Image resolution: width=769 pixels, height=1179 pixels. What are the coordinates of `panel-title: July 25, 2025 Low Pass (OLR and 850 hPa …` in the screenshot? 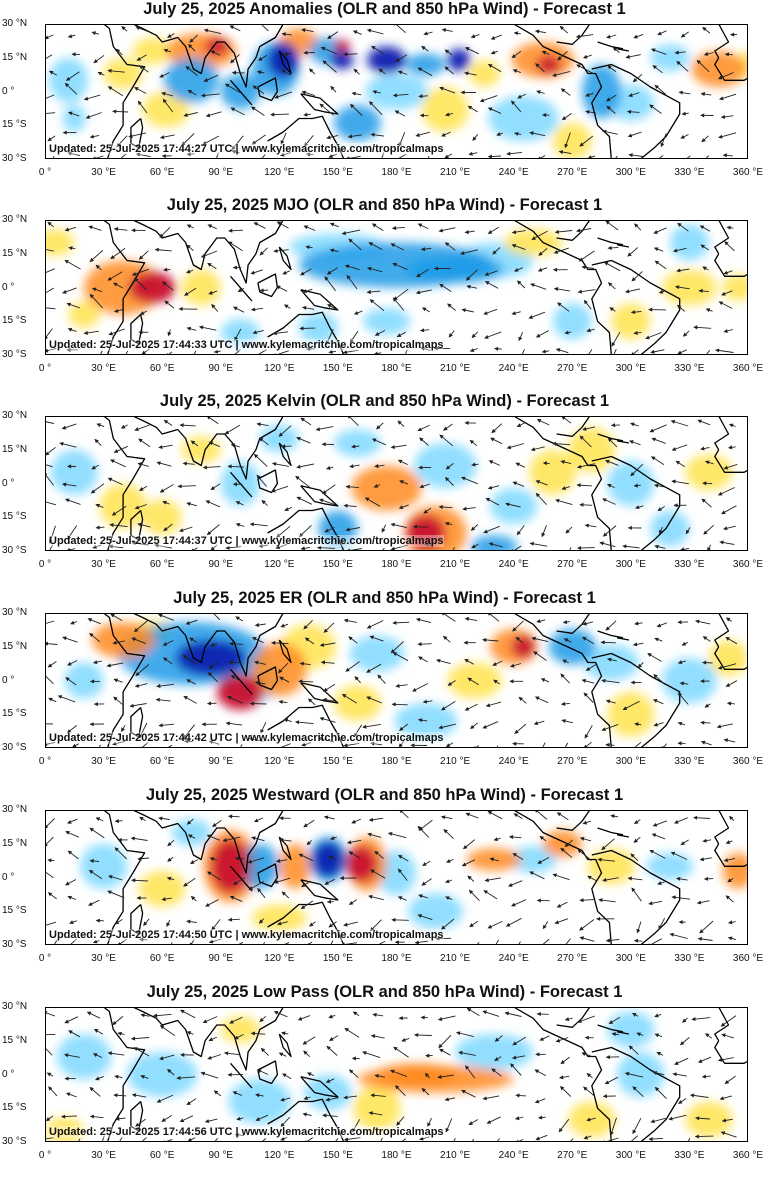 It's located at (384, 992).